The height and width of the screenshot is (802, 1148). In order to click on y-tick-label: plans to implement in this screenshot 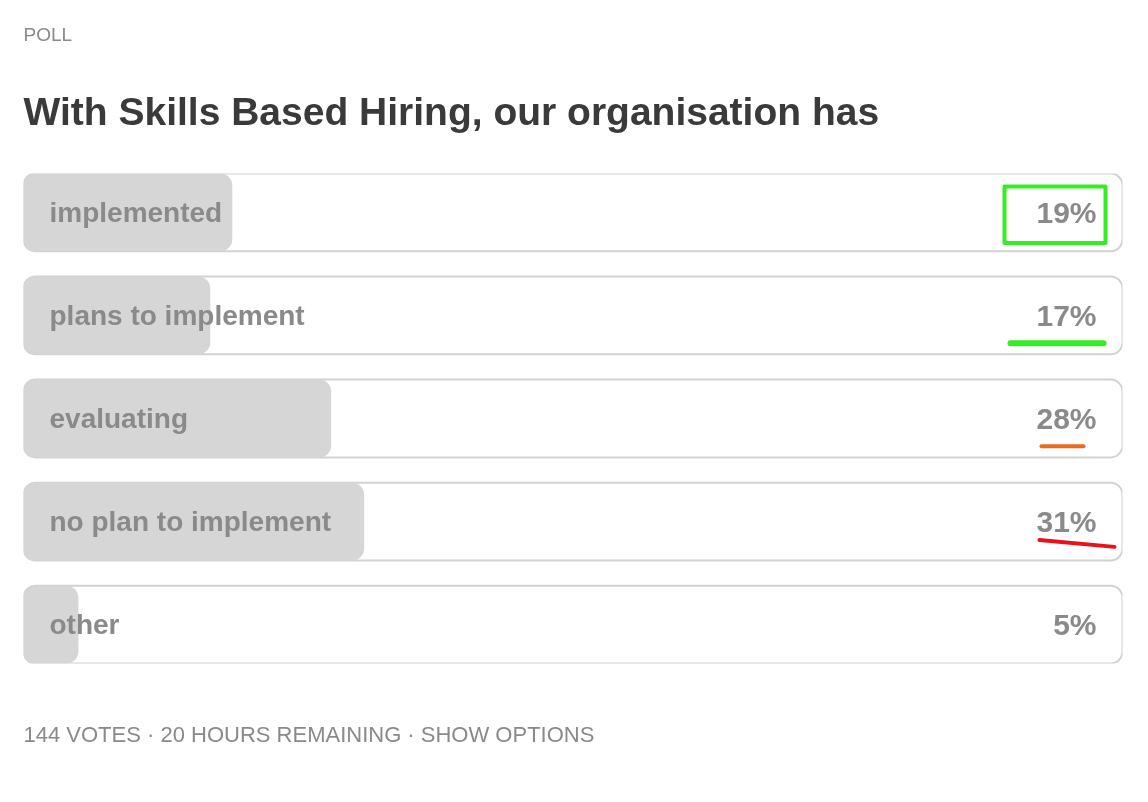, I will do `click(177, 315)`.